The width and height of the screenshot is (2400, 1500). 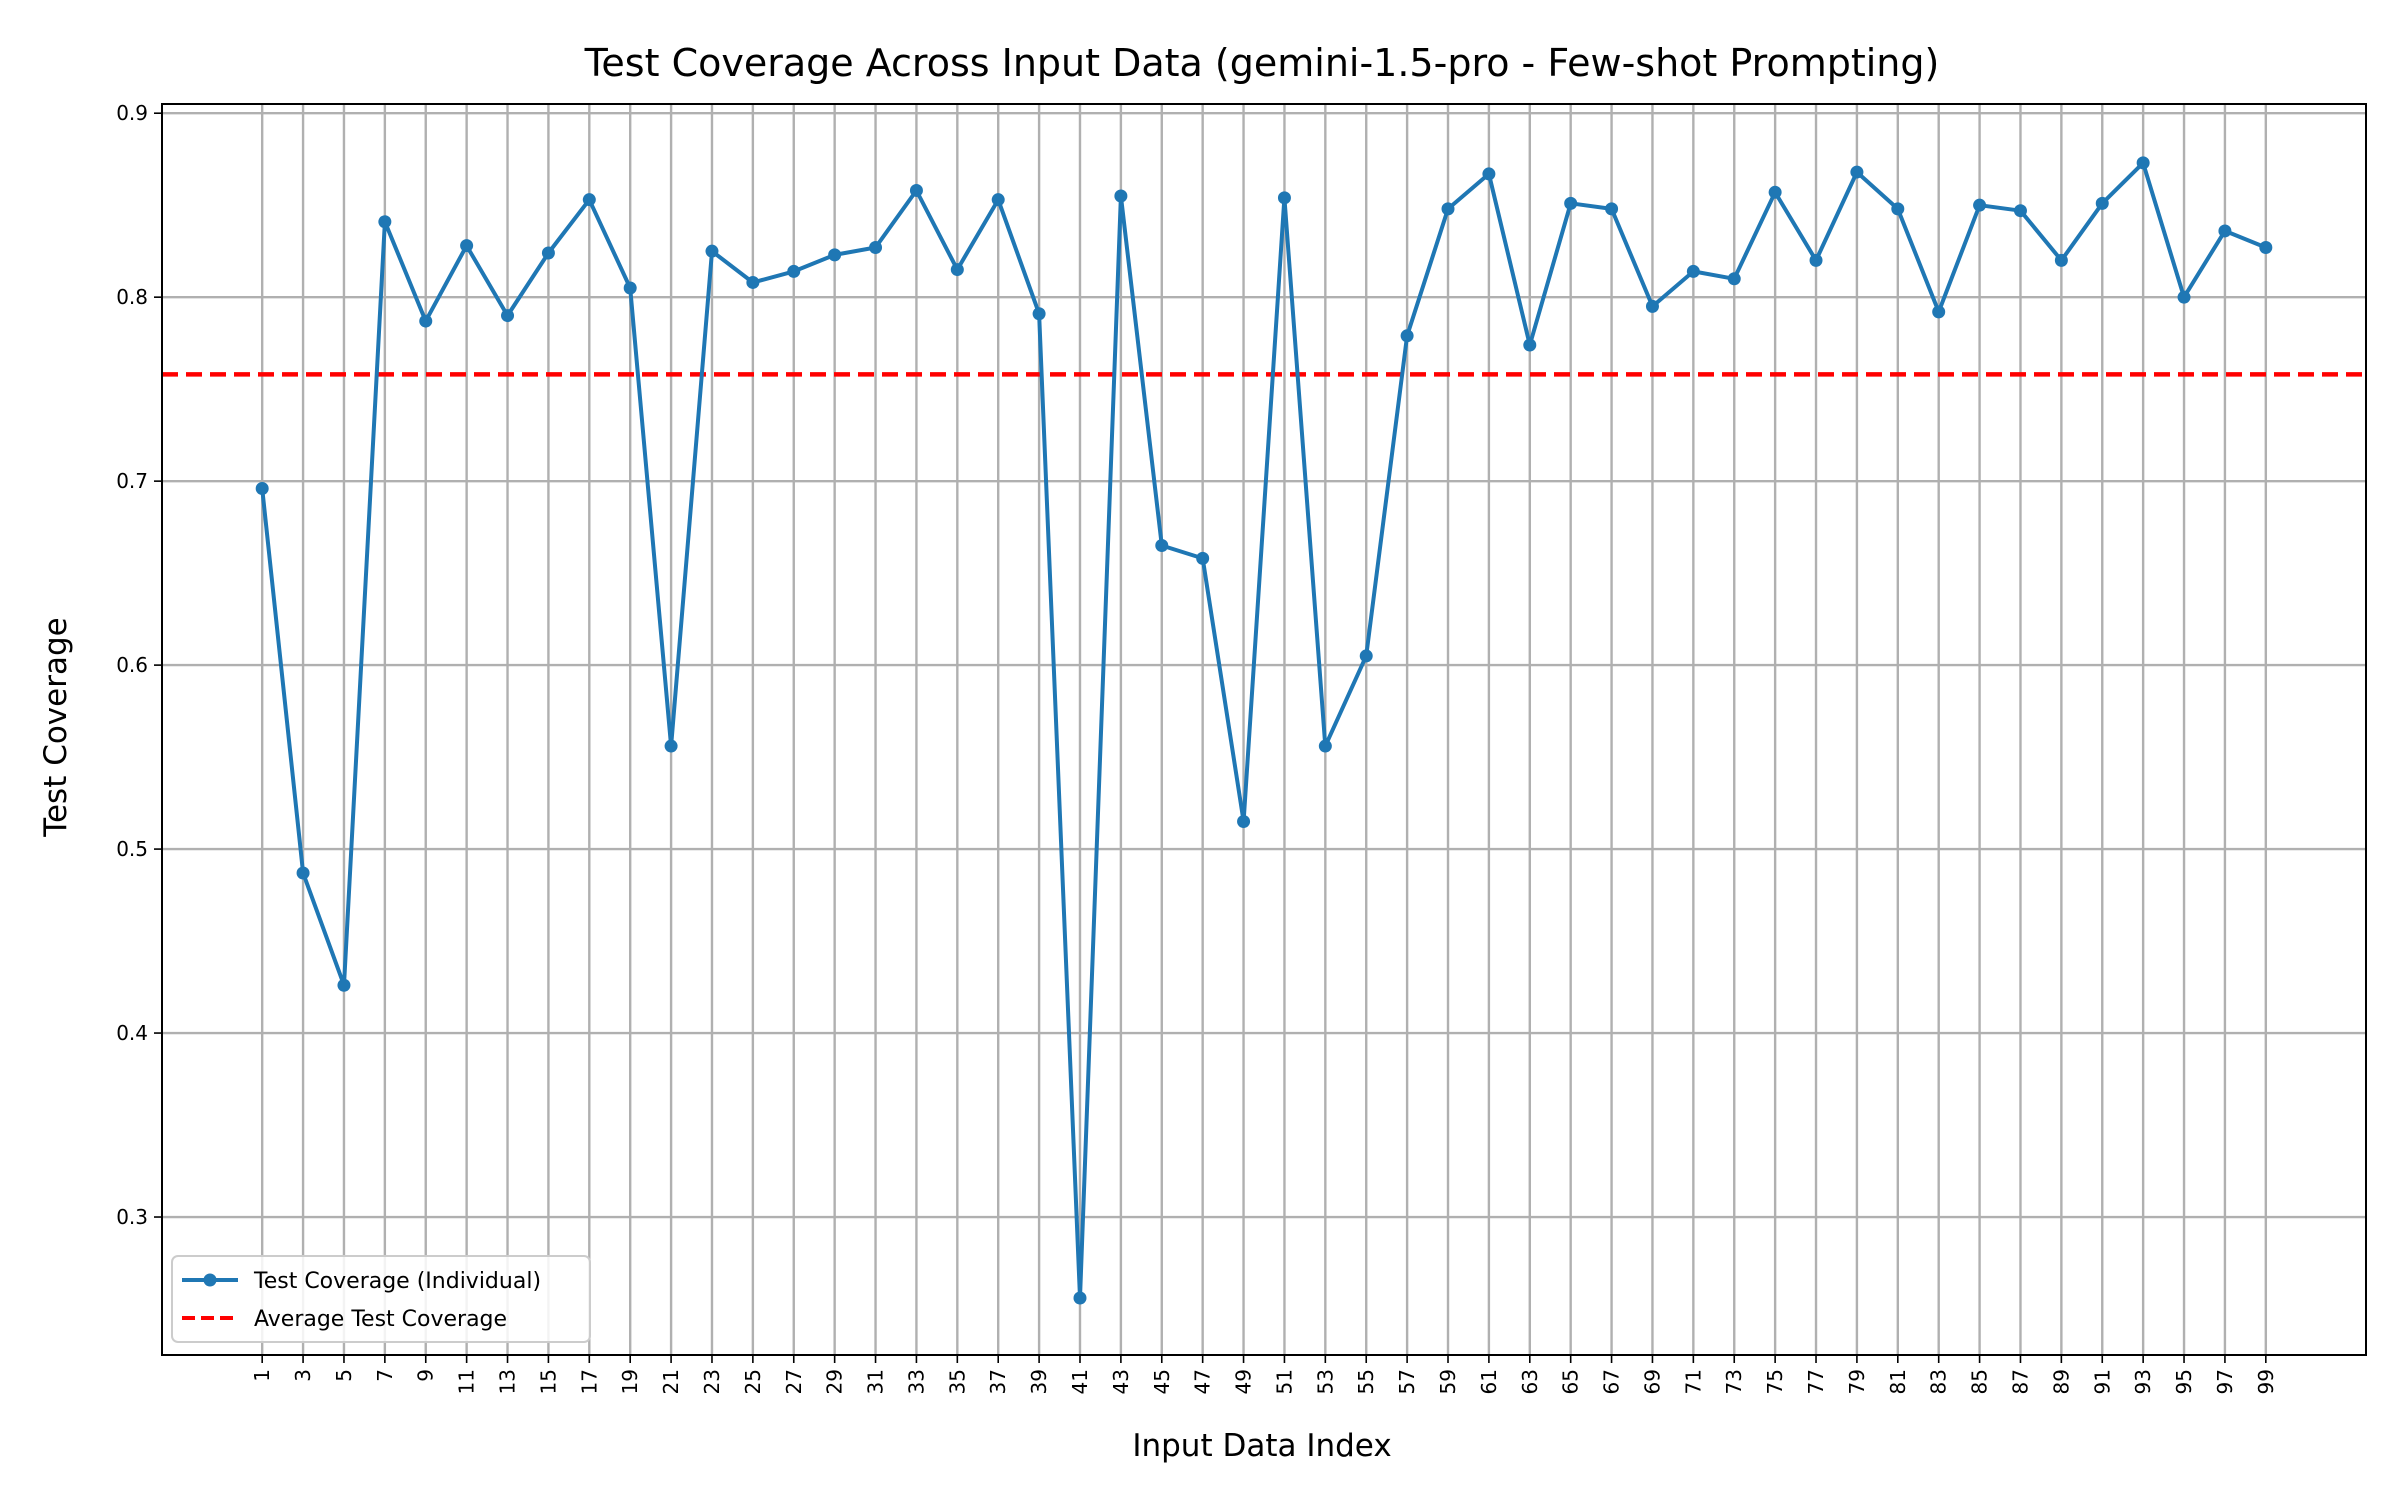 What do you see at coordinates (753, 1381) in the screenshot?
I see `x-tick-label: 25` at bounding box center [753, 1381].